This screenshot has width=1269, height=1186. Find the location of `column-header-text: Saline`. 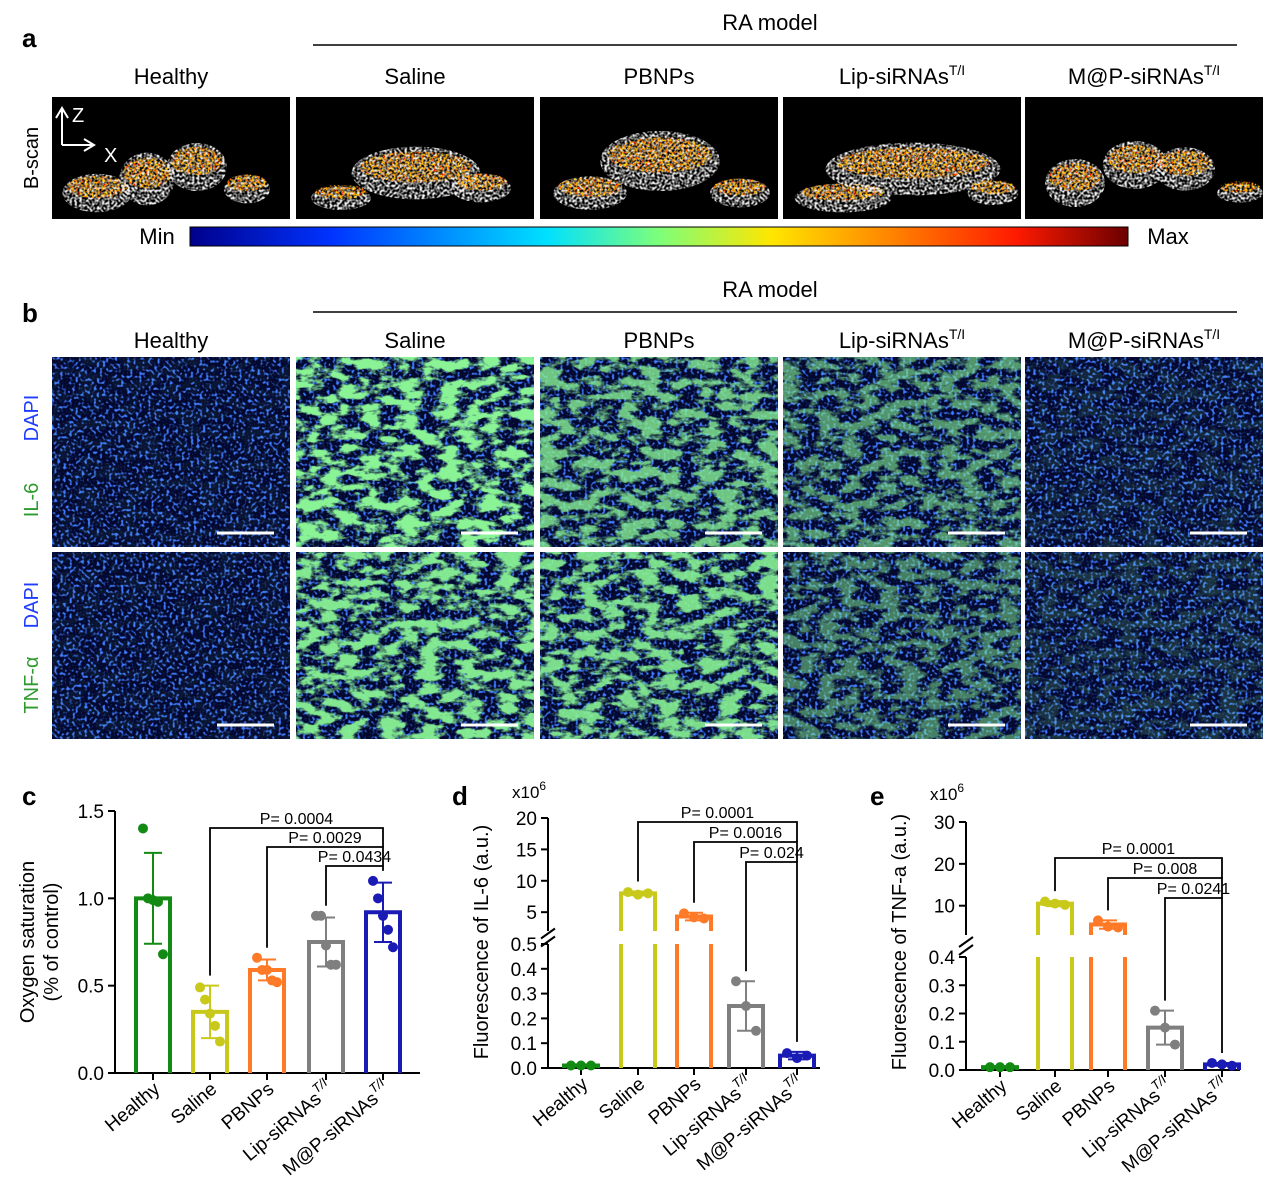

column-header-text: Saline is located at coordinates (414, 76).